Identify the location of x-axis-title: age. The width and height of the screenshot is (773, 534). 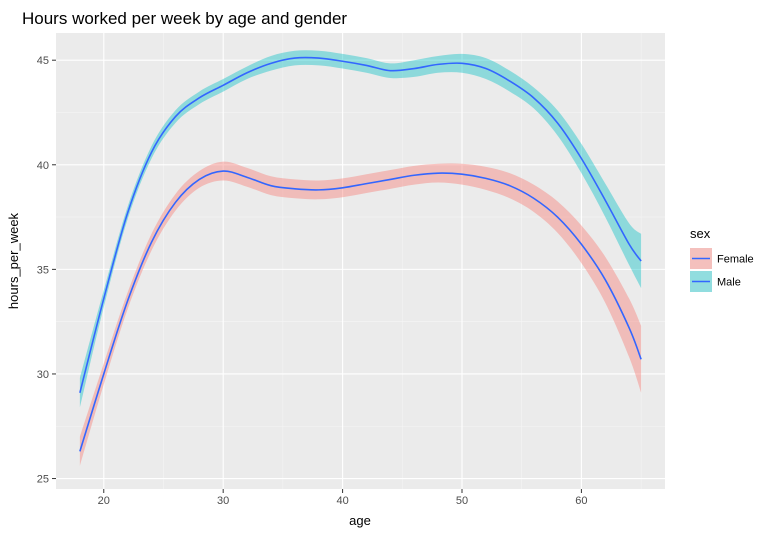
(360, 520).